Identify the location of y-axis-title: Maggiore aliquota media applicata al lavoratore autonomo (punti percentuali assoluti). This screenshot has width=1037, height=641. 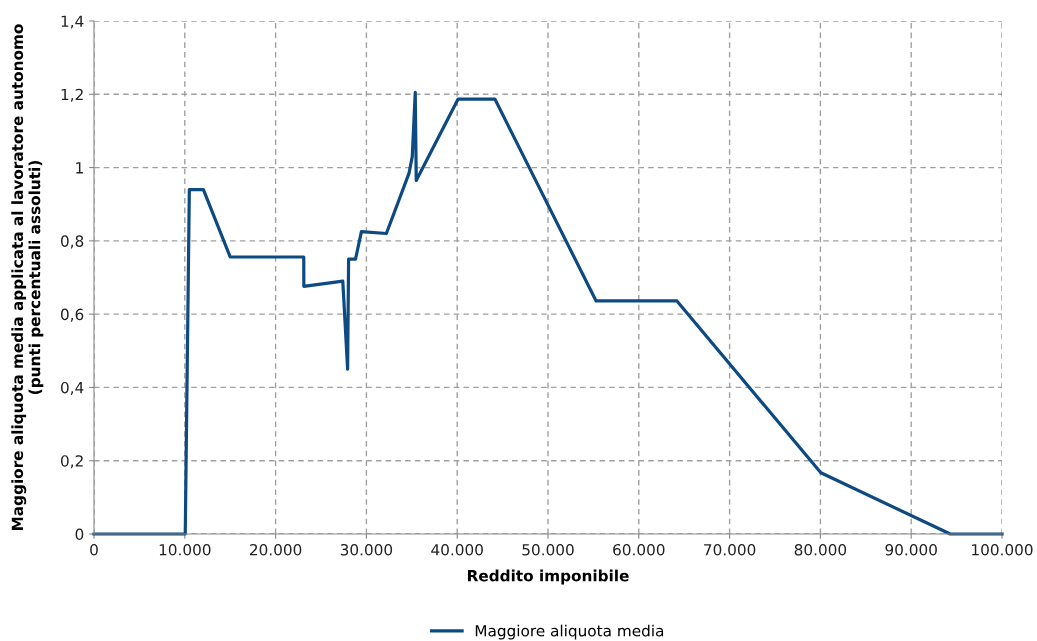
(27, 277).